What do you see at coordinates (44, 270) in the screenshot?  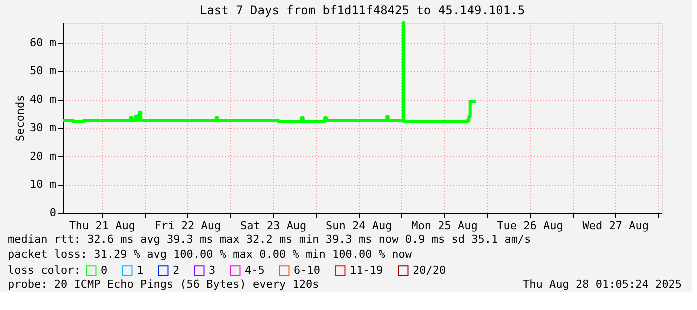 I see `legend-title: loss color:` at bounding box center [44, 270].